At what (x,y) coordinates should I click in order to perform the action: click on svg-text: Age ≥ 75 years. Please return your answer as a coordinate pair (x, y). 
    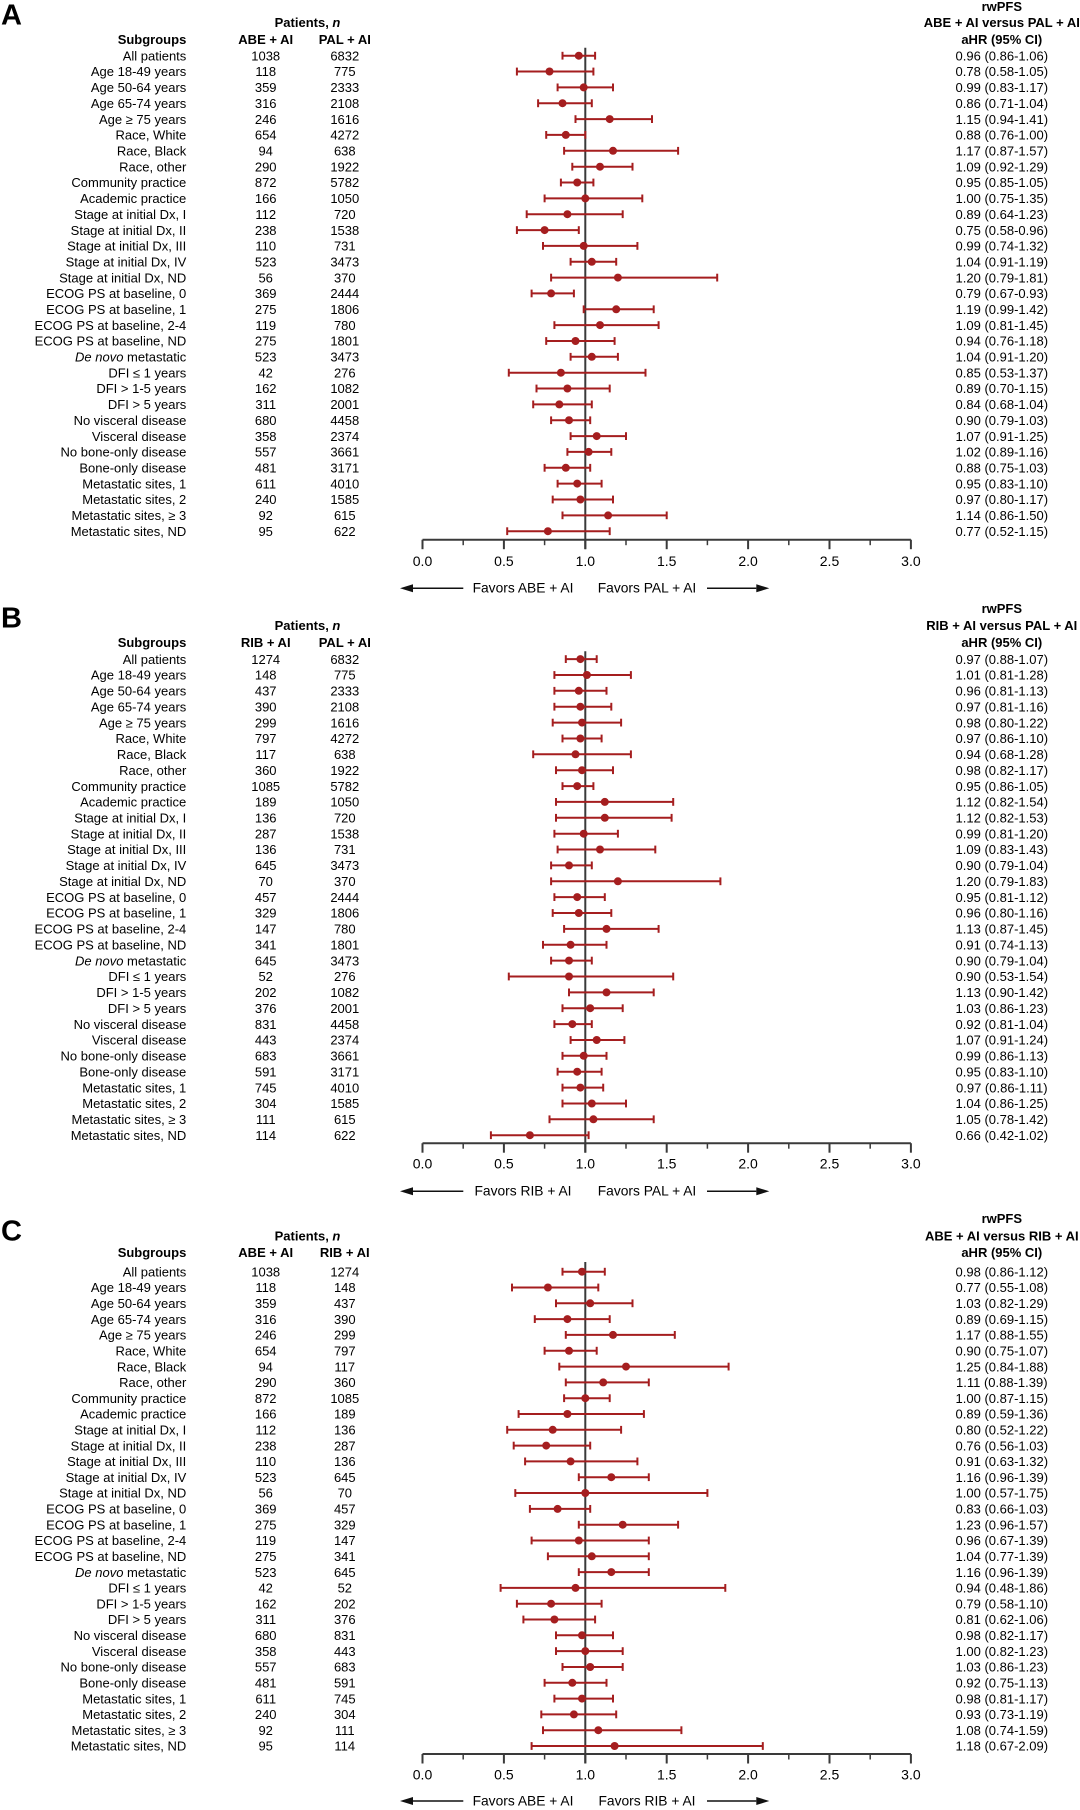
    Looking at the image, I should click on (143, 722).